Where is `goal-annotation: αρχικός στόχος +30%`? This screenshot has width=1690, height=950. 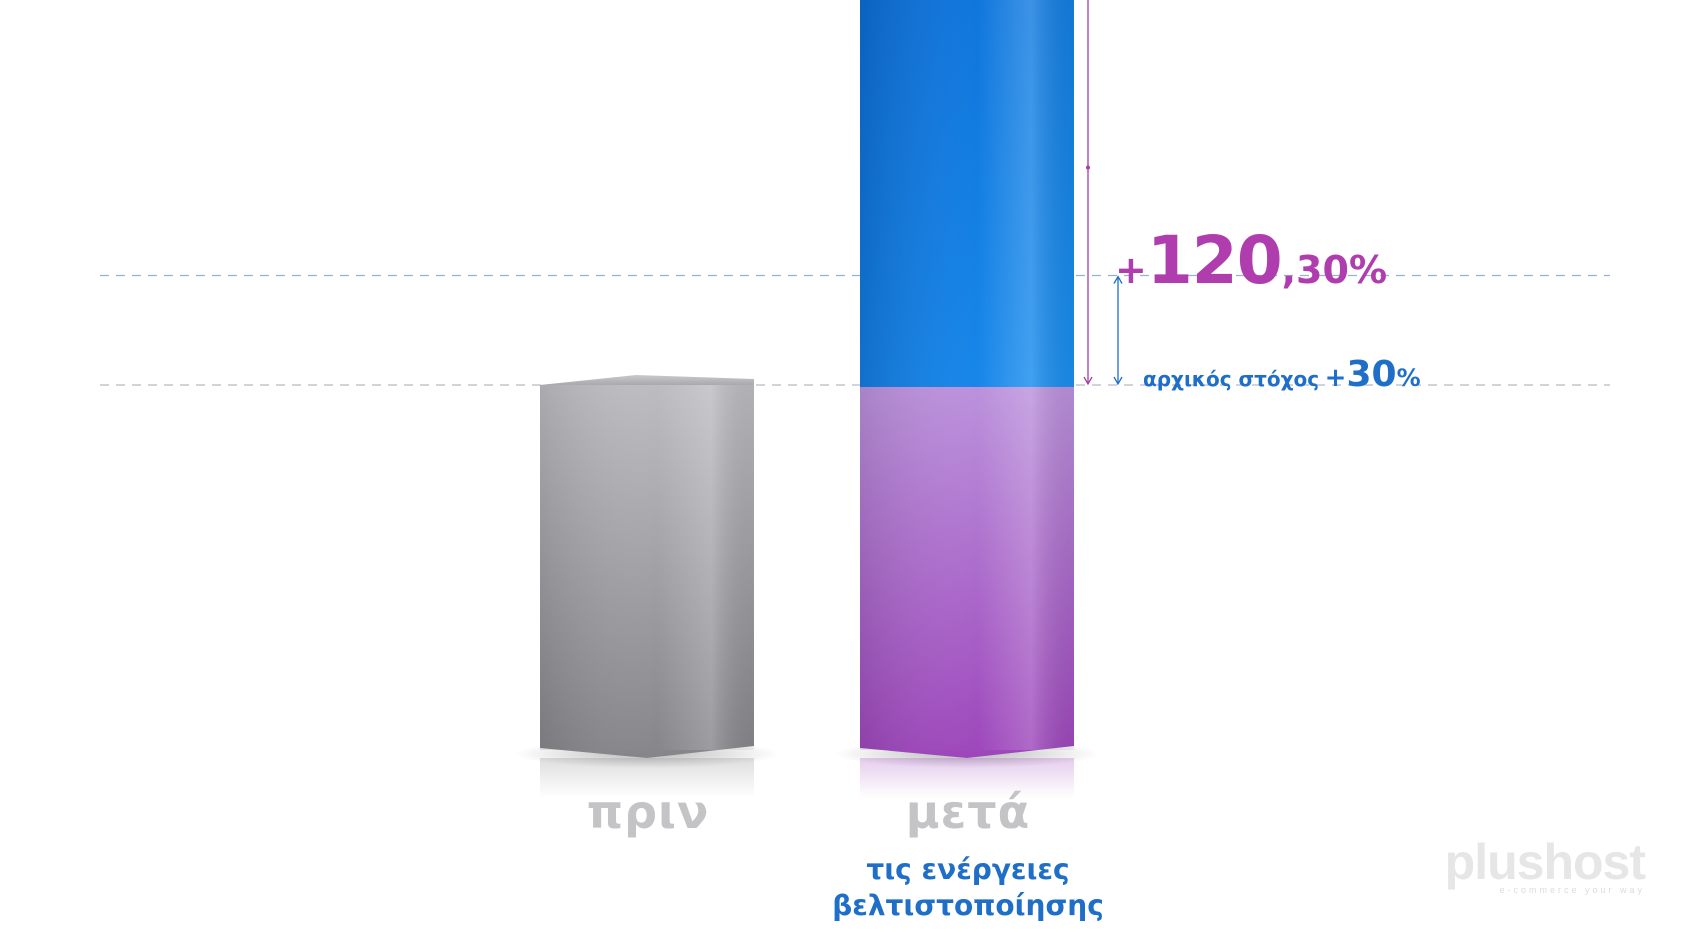 goal-annotation: αρχικός στόχος +30% is located at coordinates (1282, 374).